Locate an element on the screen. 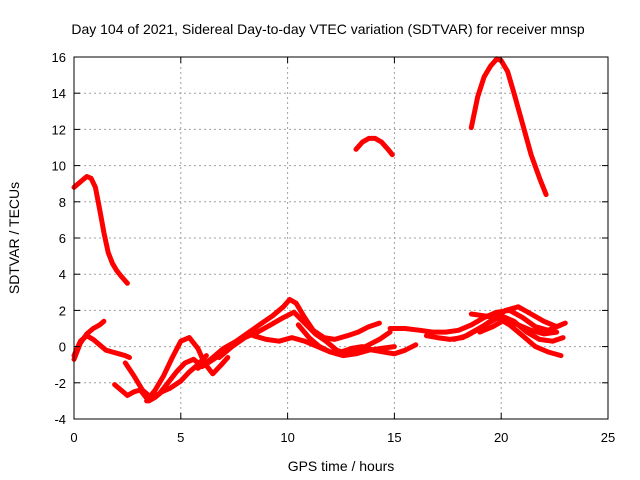  y-tick-label: 2 is located at coordinates (62, 310).